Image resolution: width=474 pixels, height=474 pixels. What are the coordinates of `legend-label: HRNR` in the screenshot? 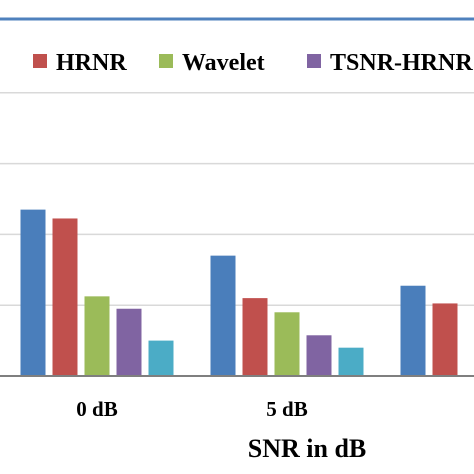 It's located at (91, 63).